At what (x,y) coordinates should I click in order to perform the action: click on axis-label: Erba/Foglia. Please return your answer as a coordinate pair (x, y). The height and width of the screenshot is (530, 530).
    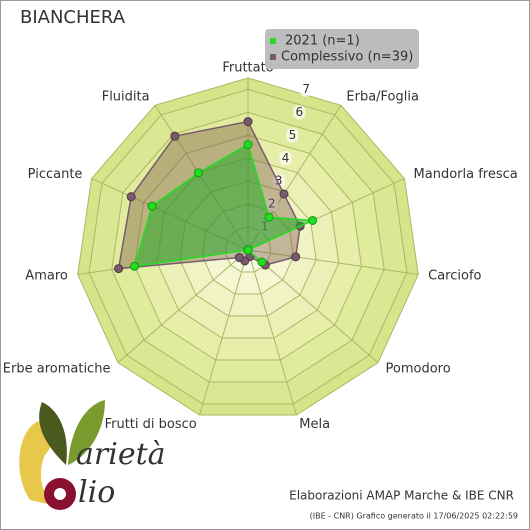
    Looking at the image, I should click on (382, 96).